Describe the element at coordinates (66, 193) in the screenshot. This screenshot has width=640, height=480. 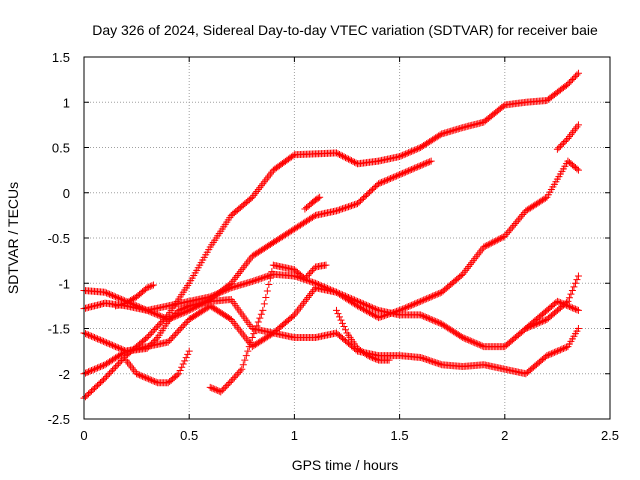
I see `y-tick-label: 0` at that location.